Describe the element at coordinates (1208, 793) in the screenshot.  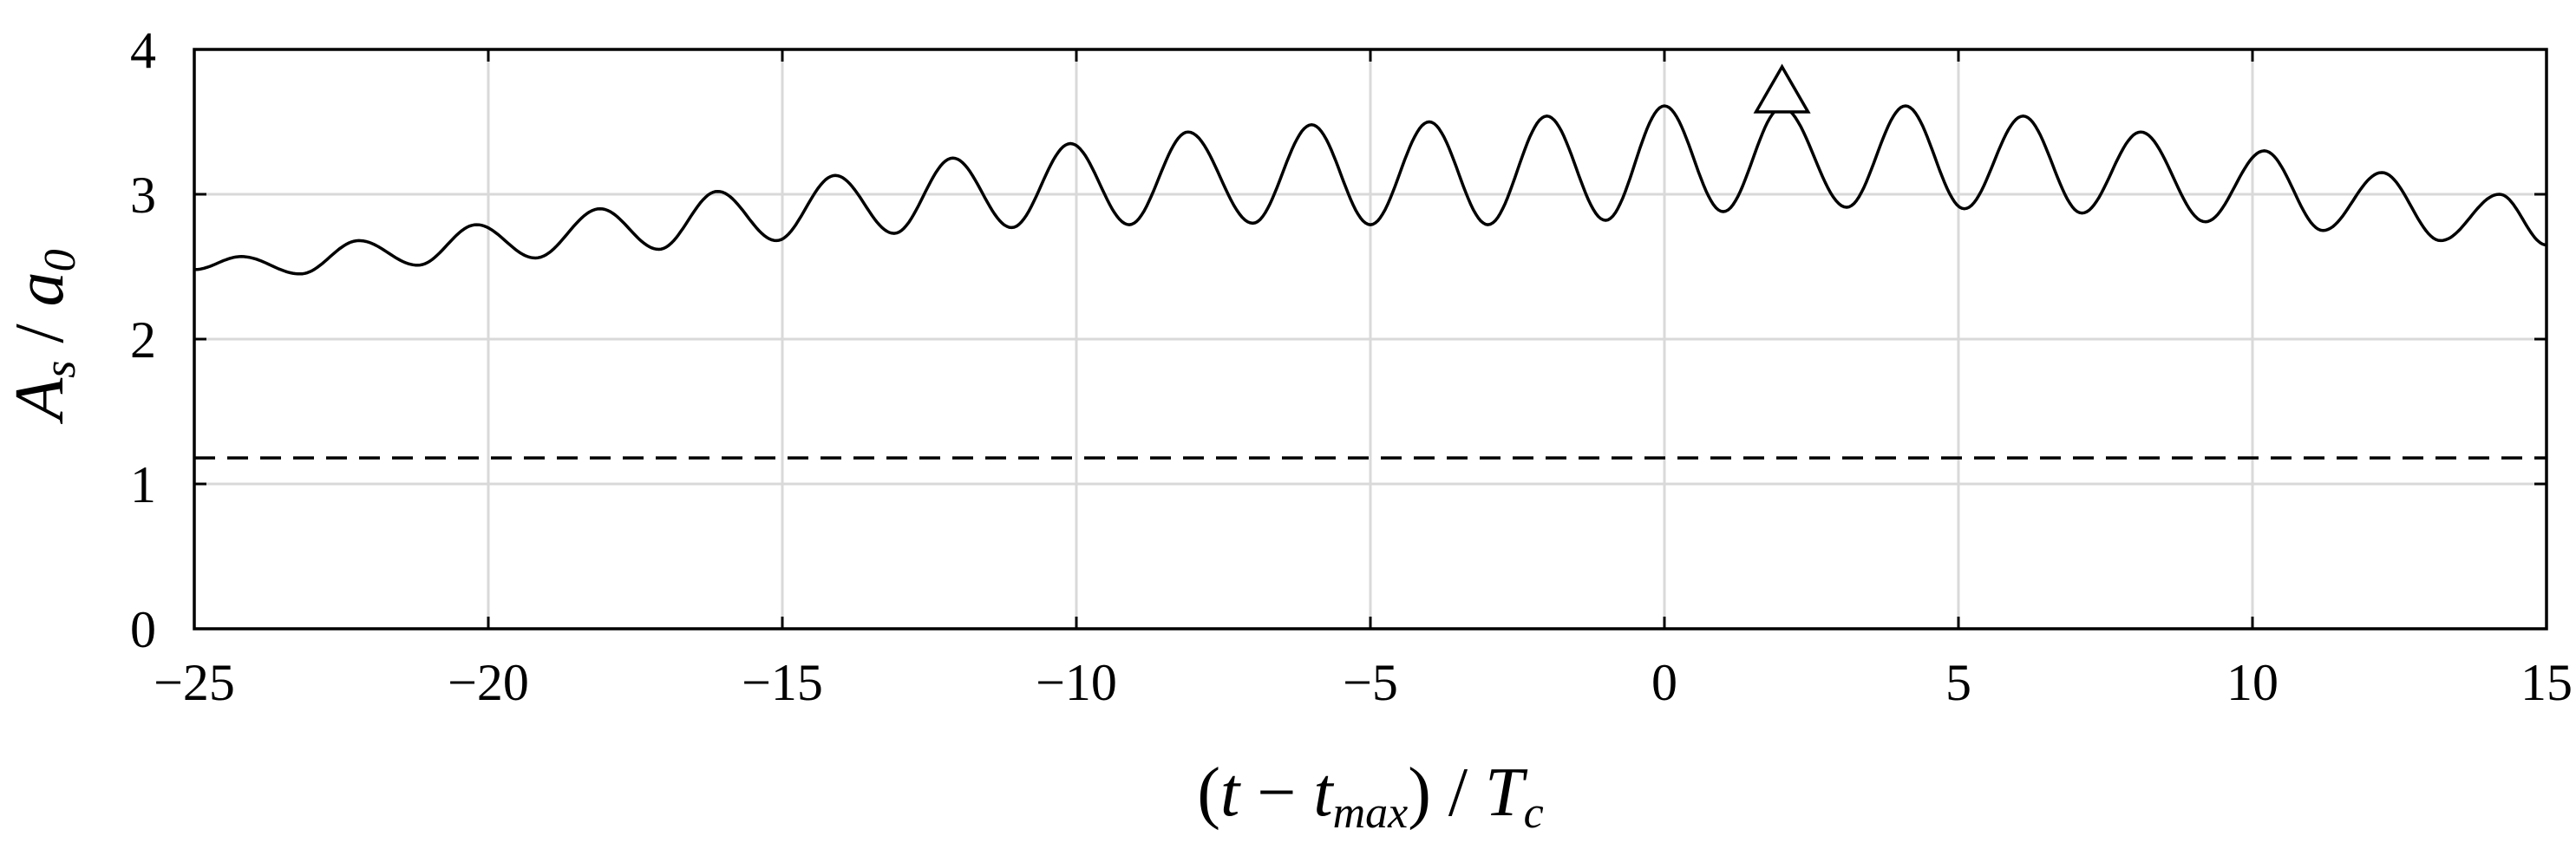
I see `x-label-open-paren: (` at that location.